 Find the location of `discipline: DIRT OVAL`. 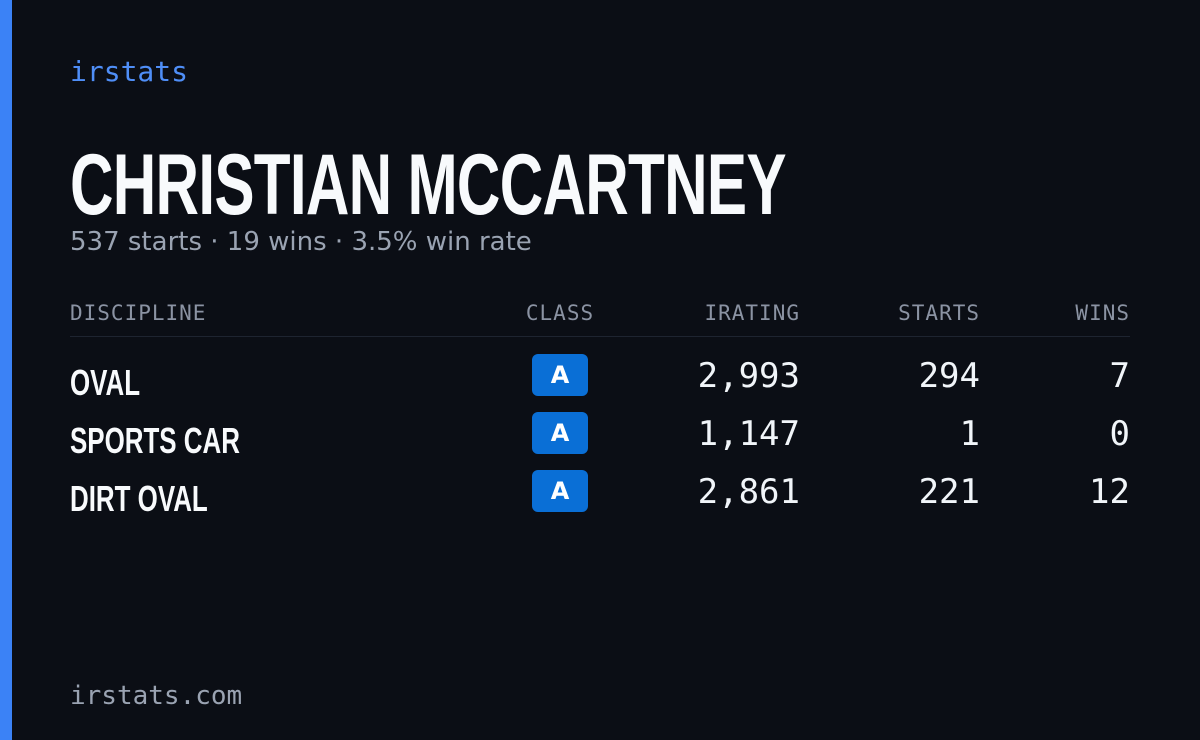

discipline: DIRT OVAL is located at coordinates (139, 498).